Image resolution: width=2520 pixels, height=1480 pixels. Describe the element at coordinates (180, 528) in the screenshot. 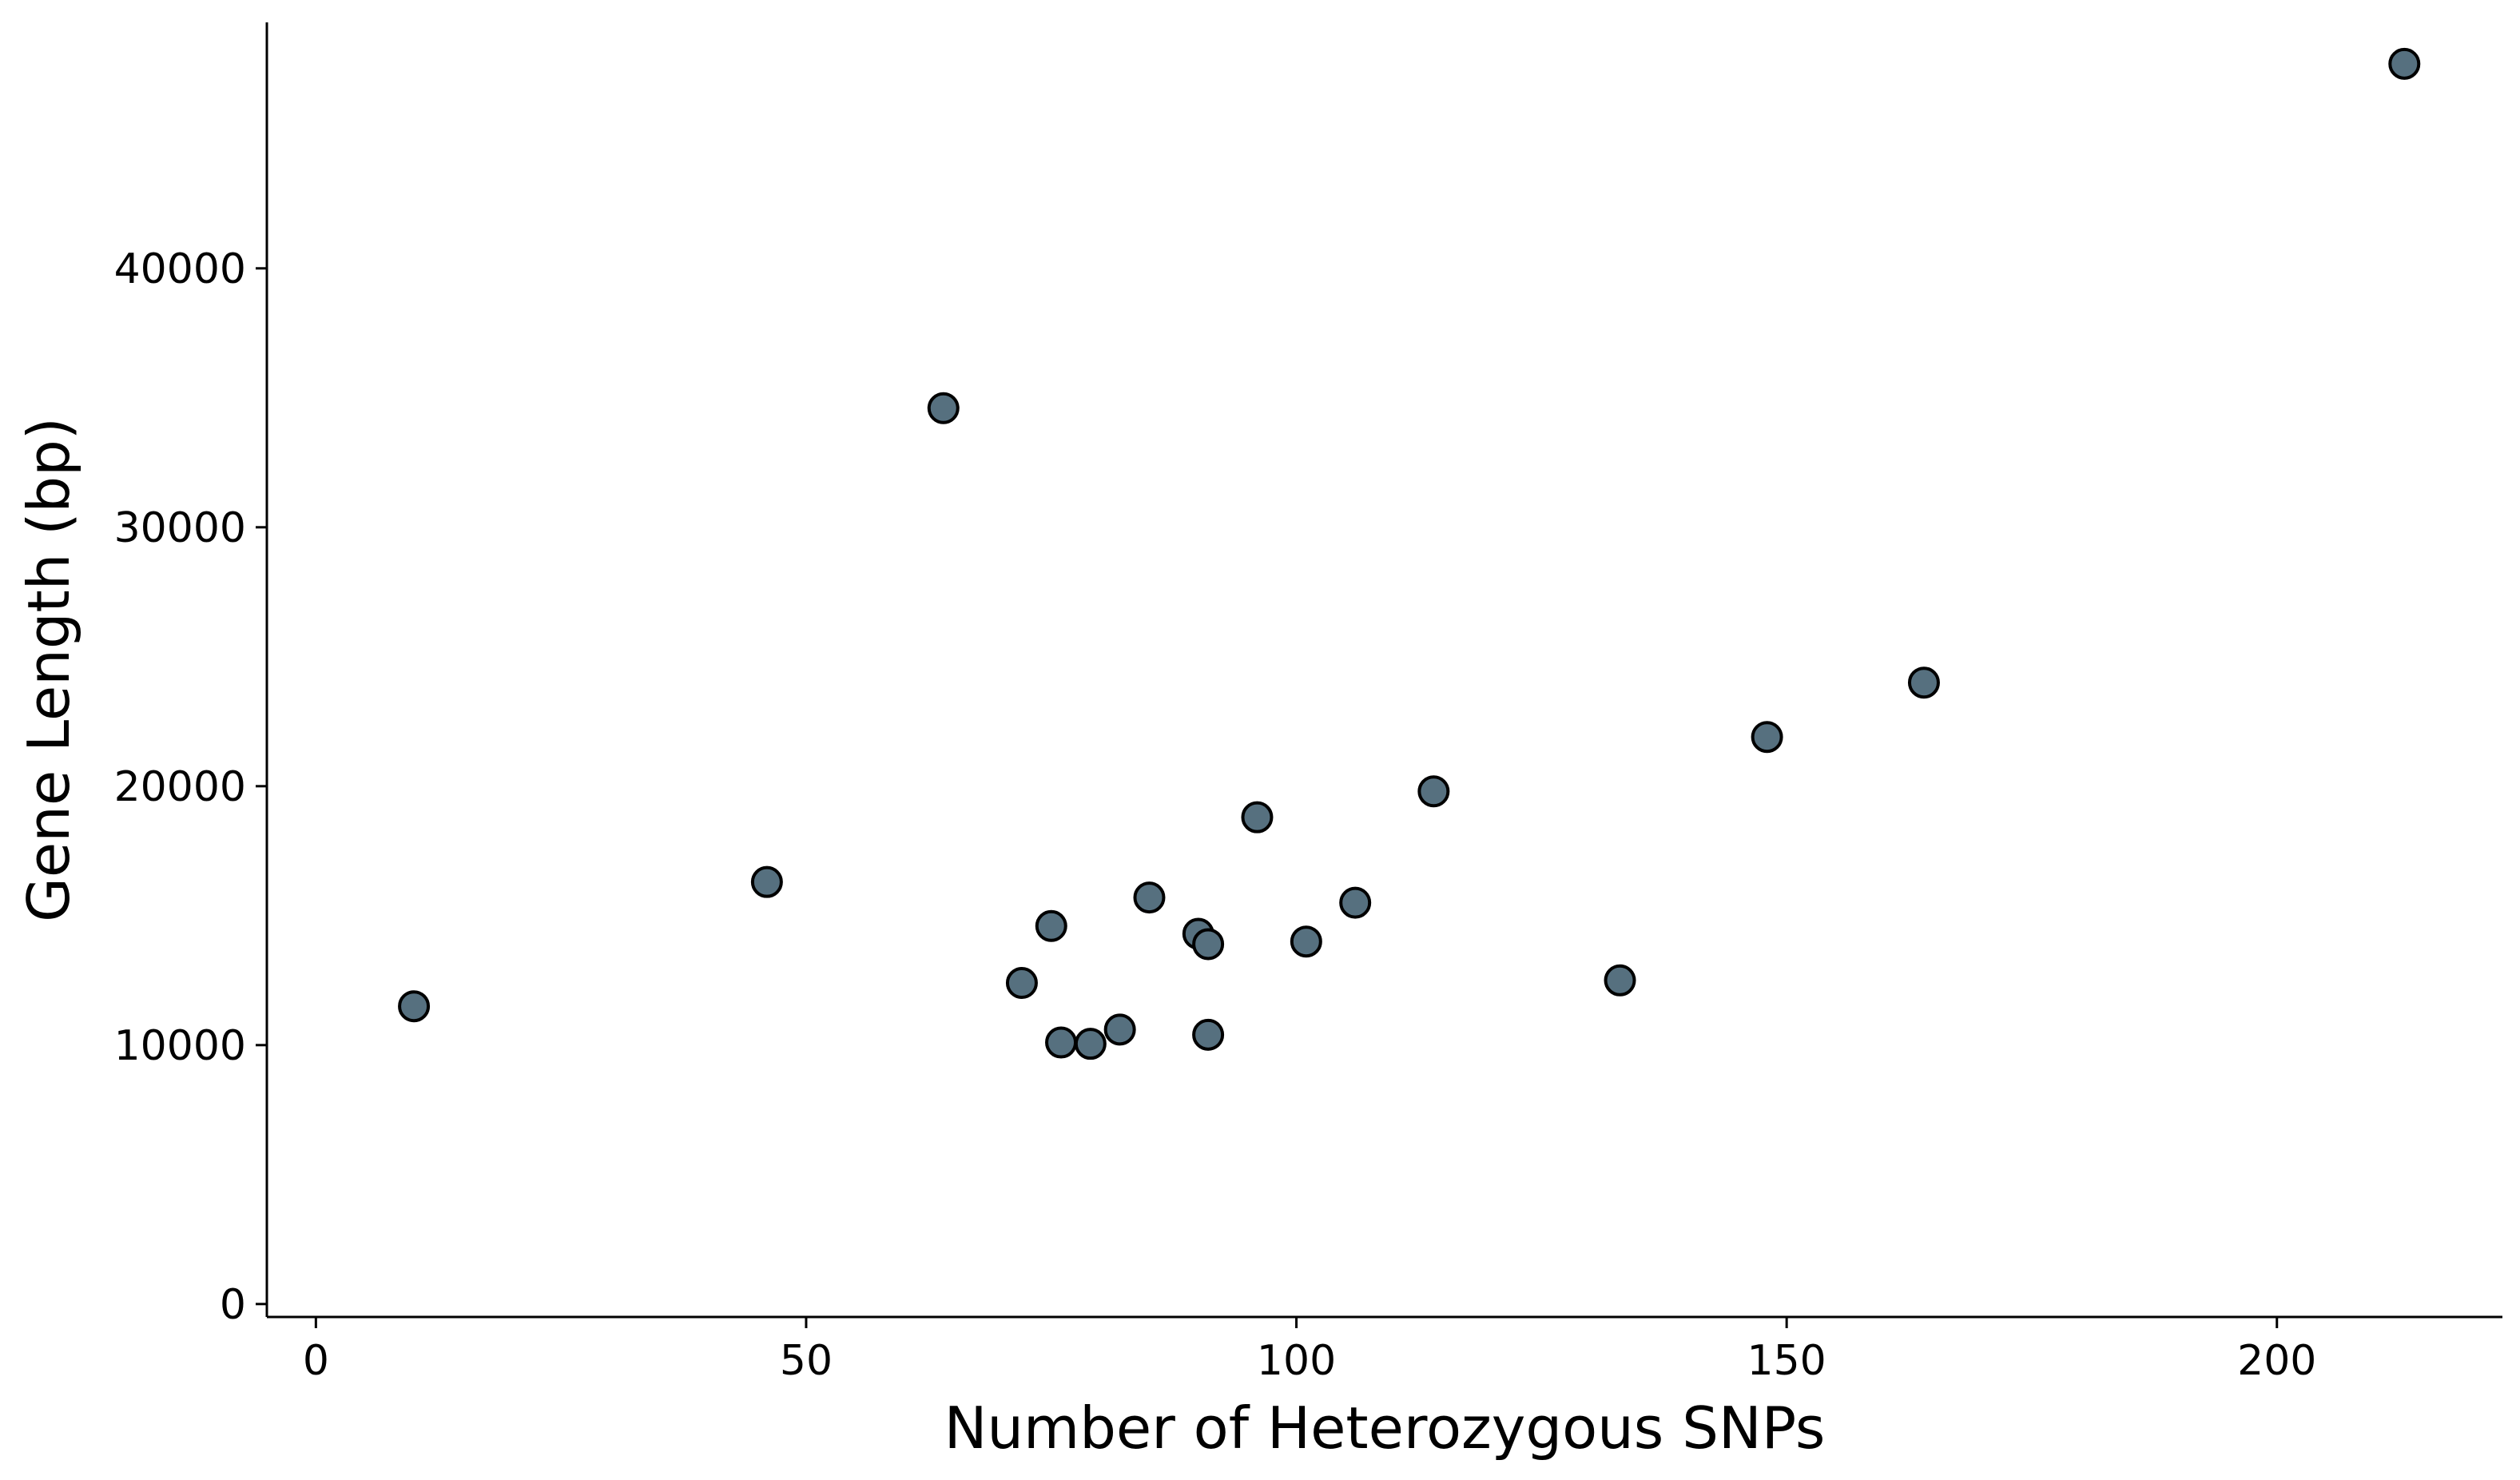

I see `y-tick-label: 30000` at that location.